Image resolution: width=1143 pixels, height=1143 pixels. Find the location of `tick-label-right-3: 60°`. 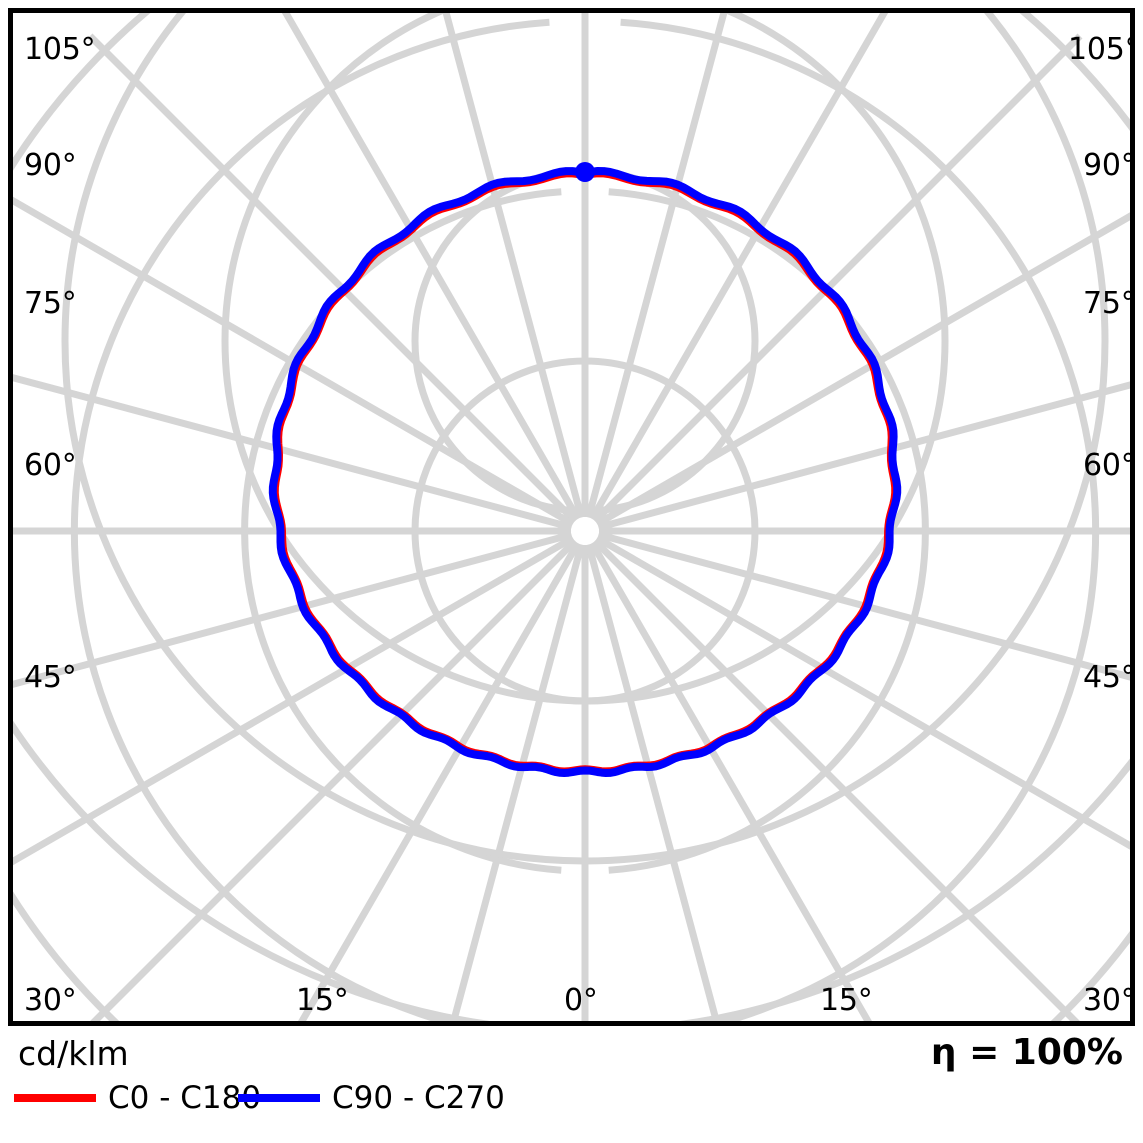

tick-label-right-3: 60° is located at coordinates (1109, 465).